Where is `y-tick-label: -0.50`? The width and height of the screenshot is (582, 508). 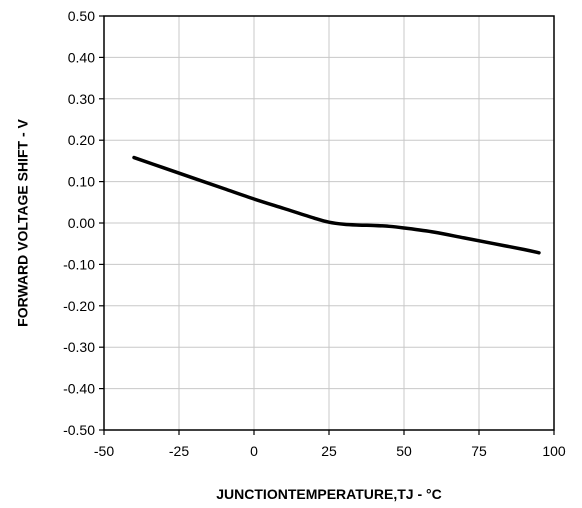
y-tick-label: -0.50 is located at coordinates (79, 430).